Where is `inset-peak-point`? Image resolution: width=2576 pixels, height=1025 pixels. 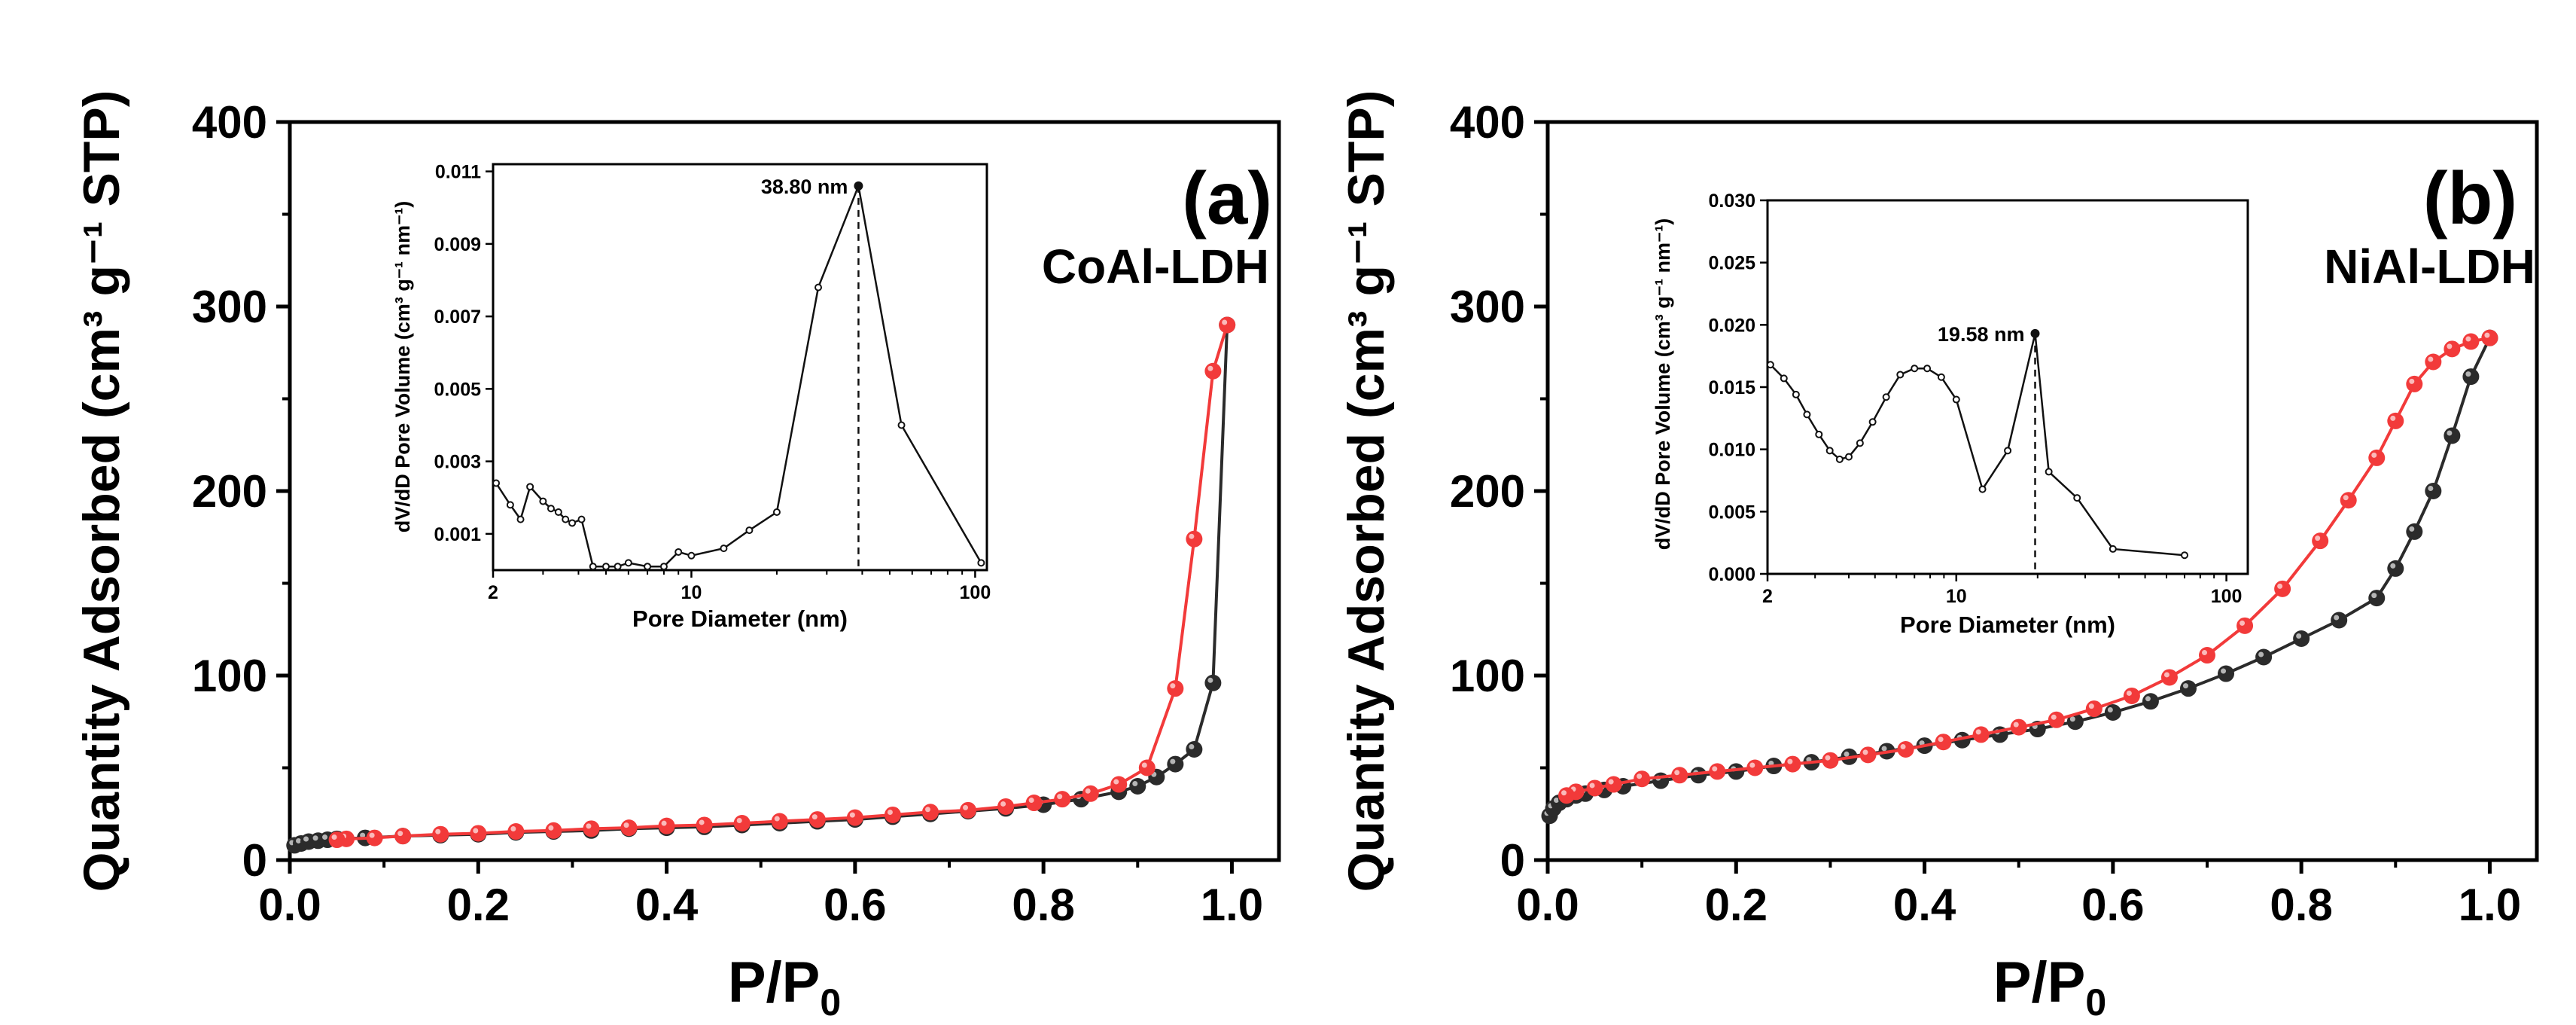
inset-peak-point is located at coordinates (858, 186).